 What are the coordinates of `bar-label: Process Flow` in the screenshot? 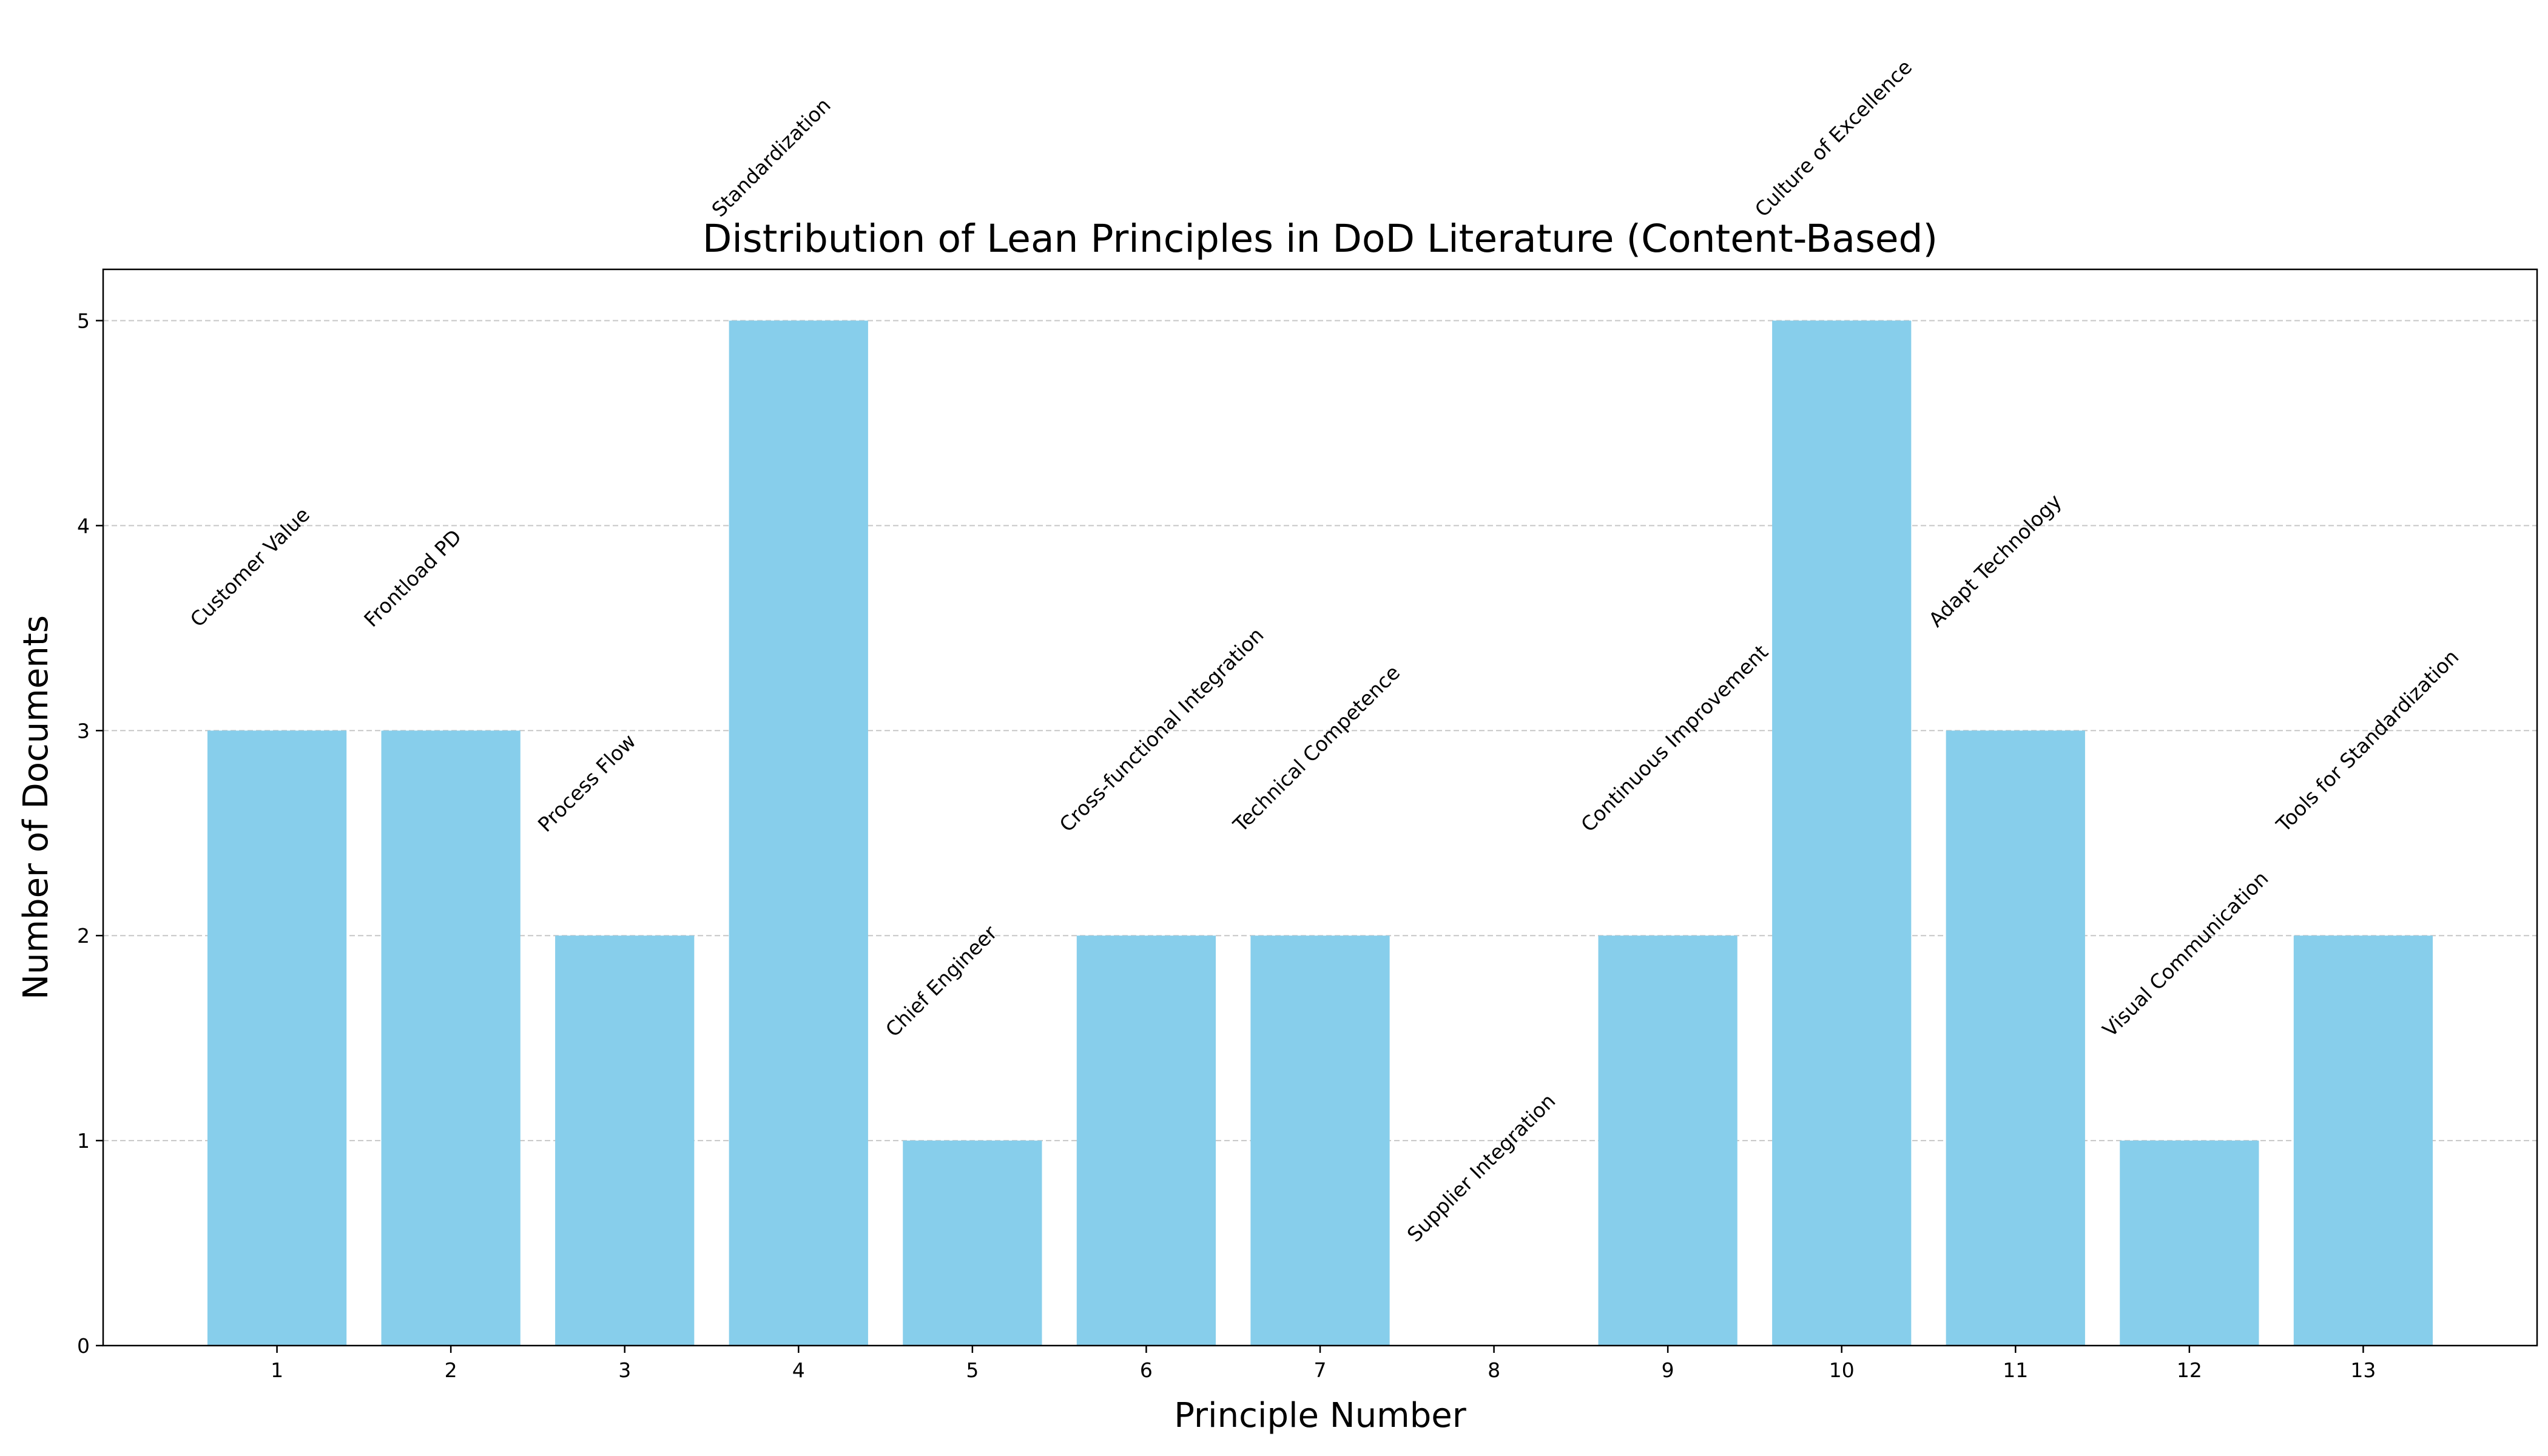 It's located at (587, 783).